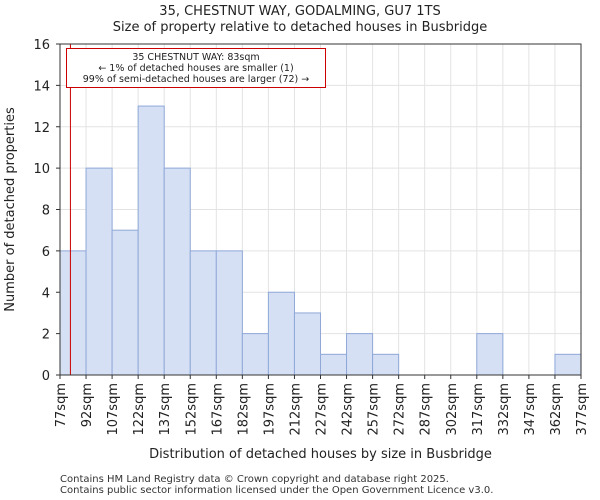 This screenshot has width=600, height=500. Describe the element at coordinates (46, 335) in the screenshot. I see `y-tick-label: 2` at that location.